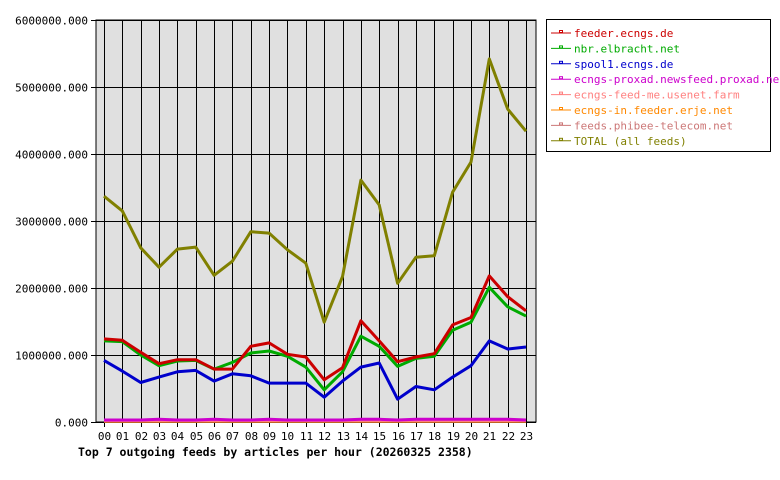 Image resolution: width=780 pixels, height=480 pixels. What do you see at coordinates (287, 436) in the screenshot?
I see `x-tick-label: 10` at bounding box center [287, 436].